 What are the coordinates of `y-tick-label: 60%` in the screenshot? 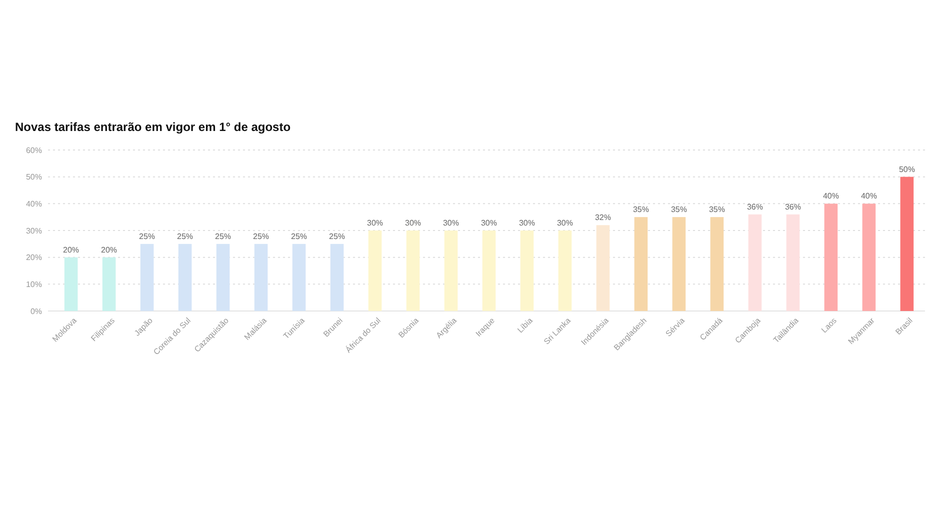 It's located at (34, 150).